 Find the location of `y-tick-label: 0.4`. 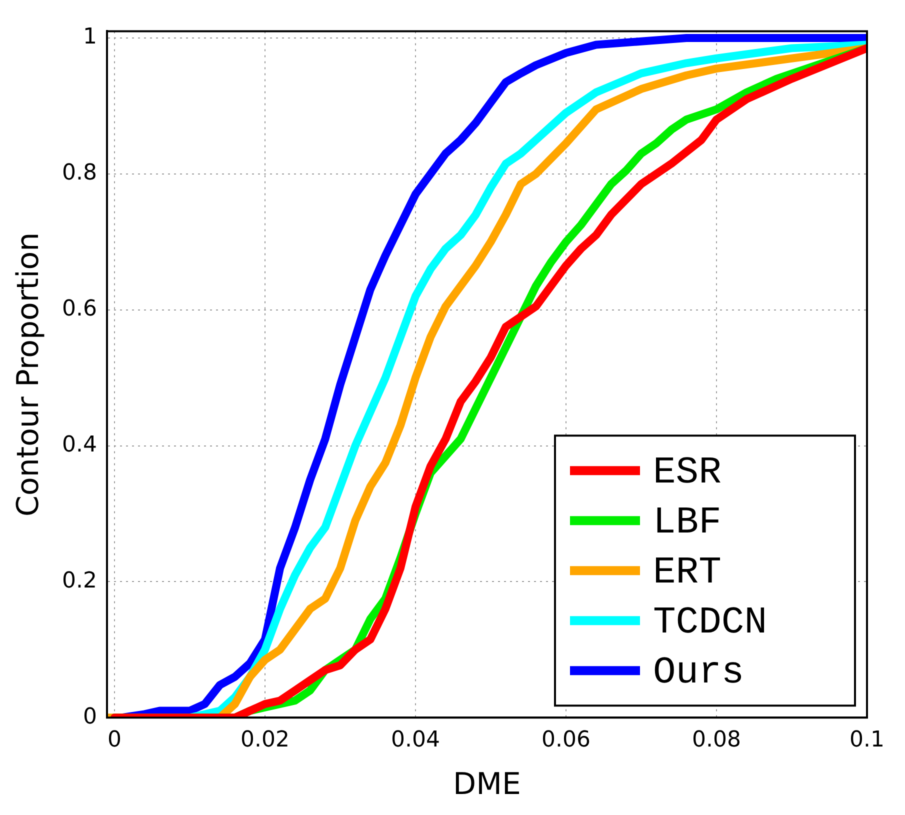

y-tick-label: 0.4 is located at coordinates (79, 445).